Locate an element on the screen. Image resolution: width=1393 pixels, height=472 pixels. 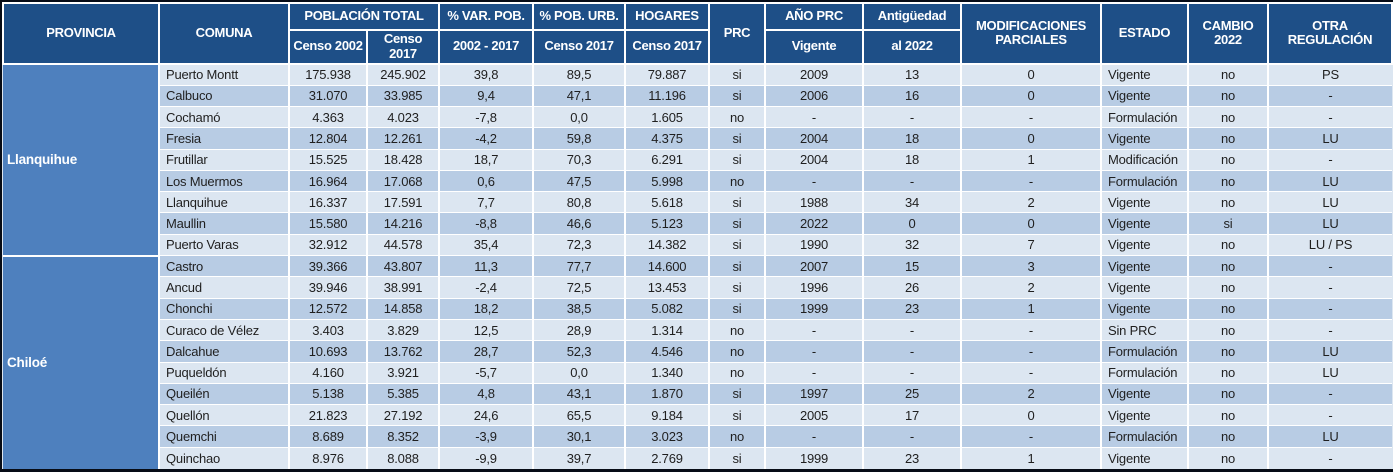
cell-censo-2017: 3.829 is located at coordinates (402, 329).